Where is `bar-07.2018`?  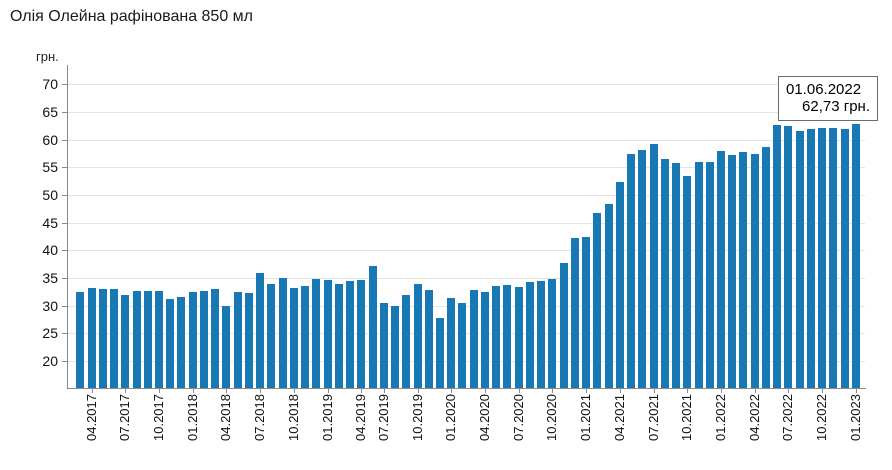 bar-07.2018 is located at coordinates (260, 330).